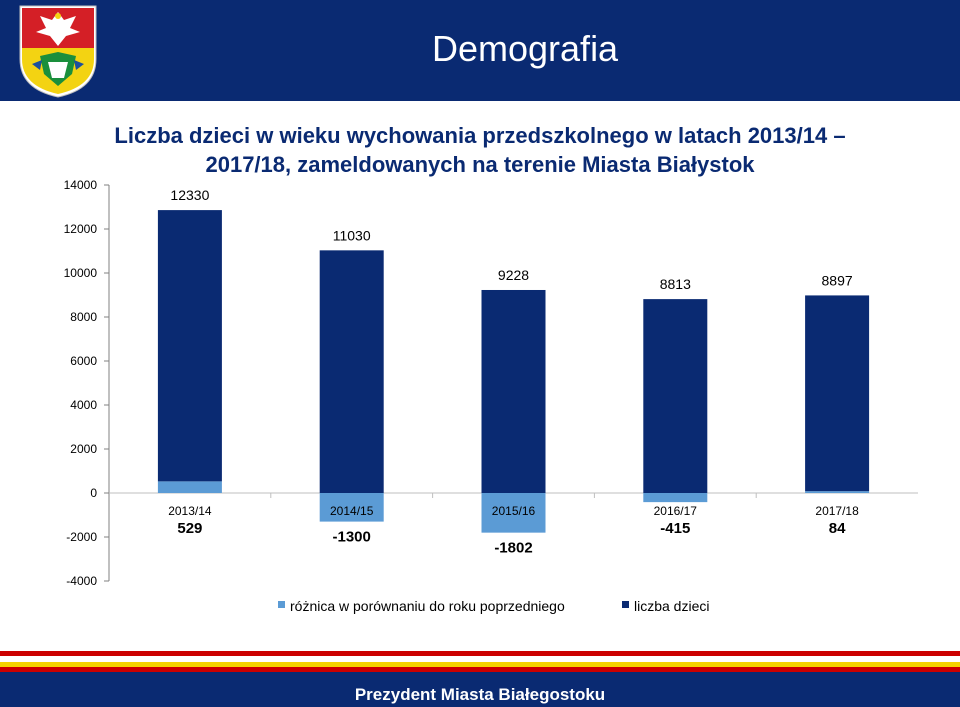 This screenshot has width=960, height=707. I want to click on y-tick-label: 4000, so click(83, 405).